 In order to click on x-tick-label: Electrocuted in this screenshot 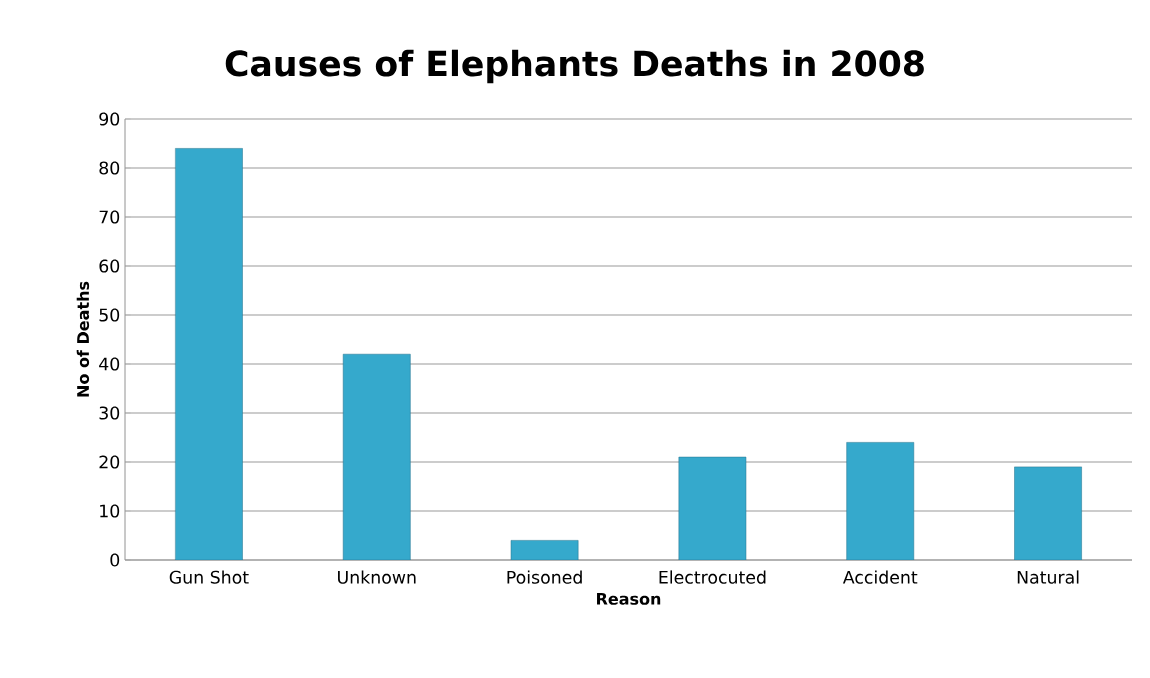, I will do `click(712, 577)`.